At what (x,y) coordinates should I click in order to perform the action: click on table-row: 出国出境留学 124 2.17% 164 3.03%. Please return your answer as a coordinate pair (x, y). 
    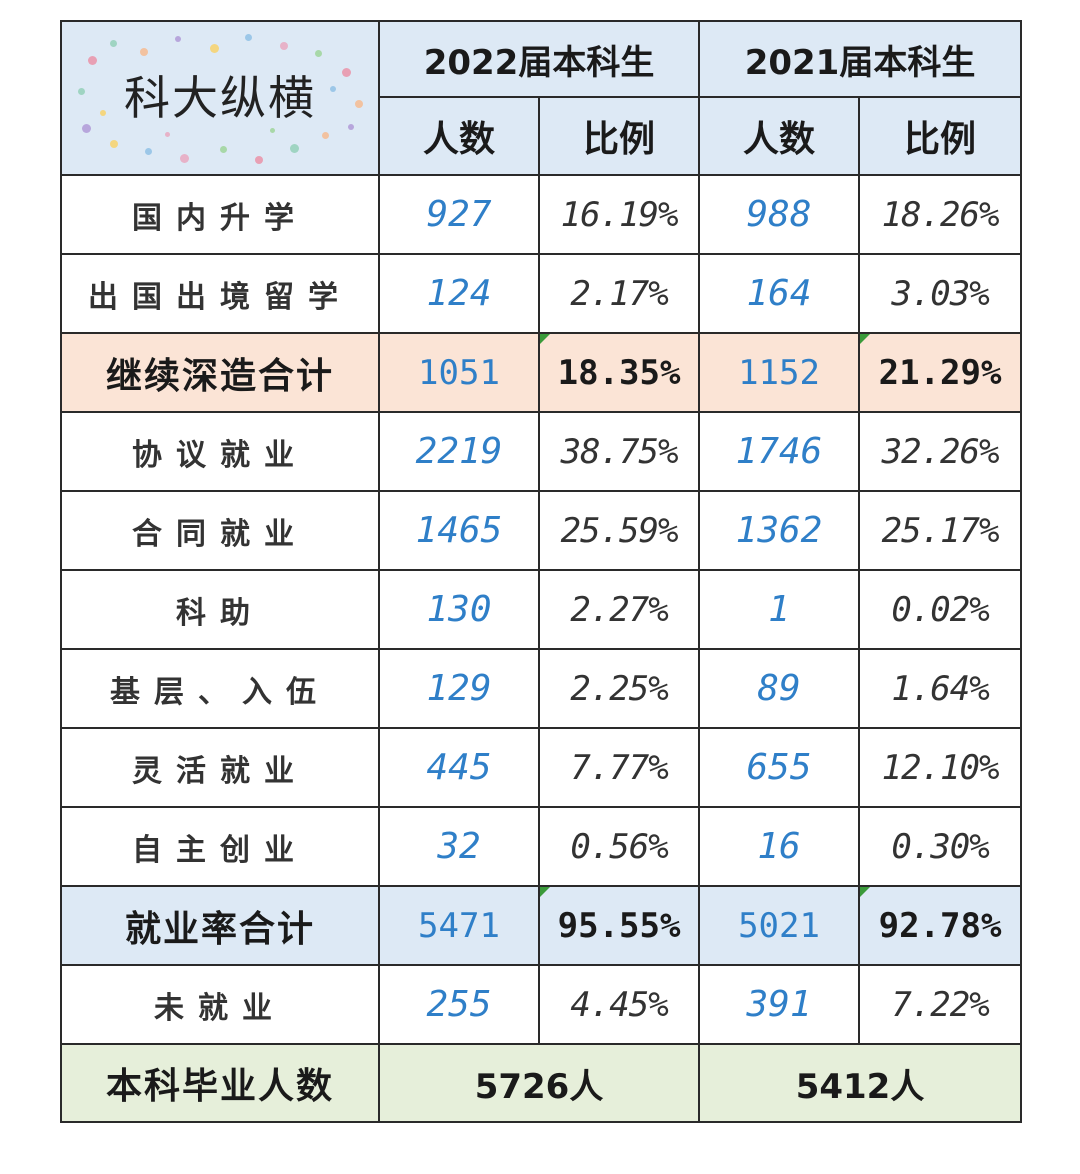
    Looking at the image, I should click on (541, 293).